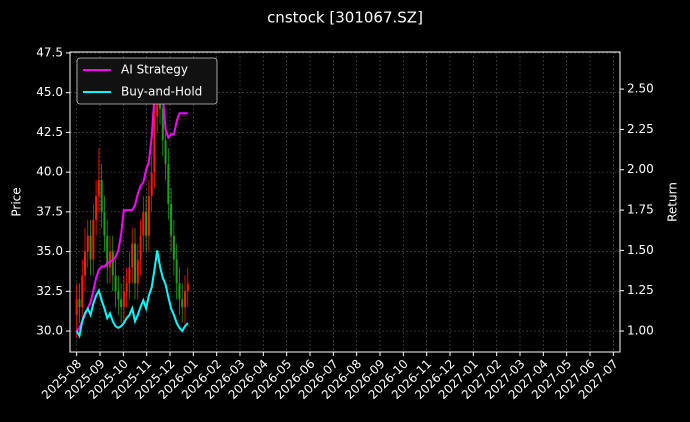  I want to click on y-tick-label: 35.0, so click(49, 251).